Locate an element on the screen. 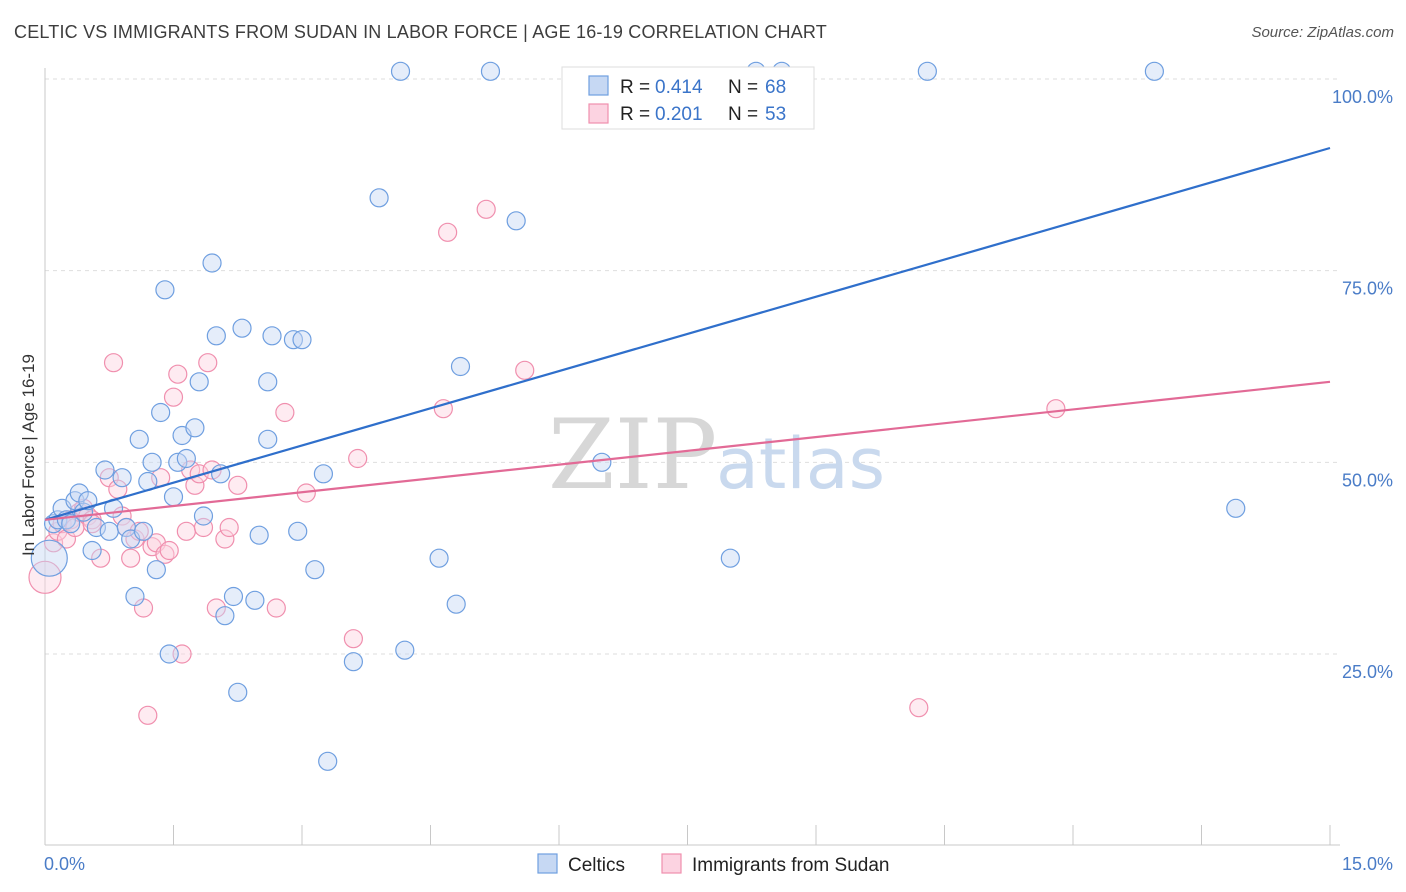 The width and height of the screenshot is (1406, 892). watermark: ZIP atlas is located at coordinates (716, 455).